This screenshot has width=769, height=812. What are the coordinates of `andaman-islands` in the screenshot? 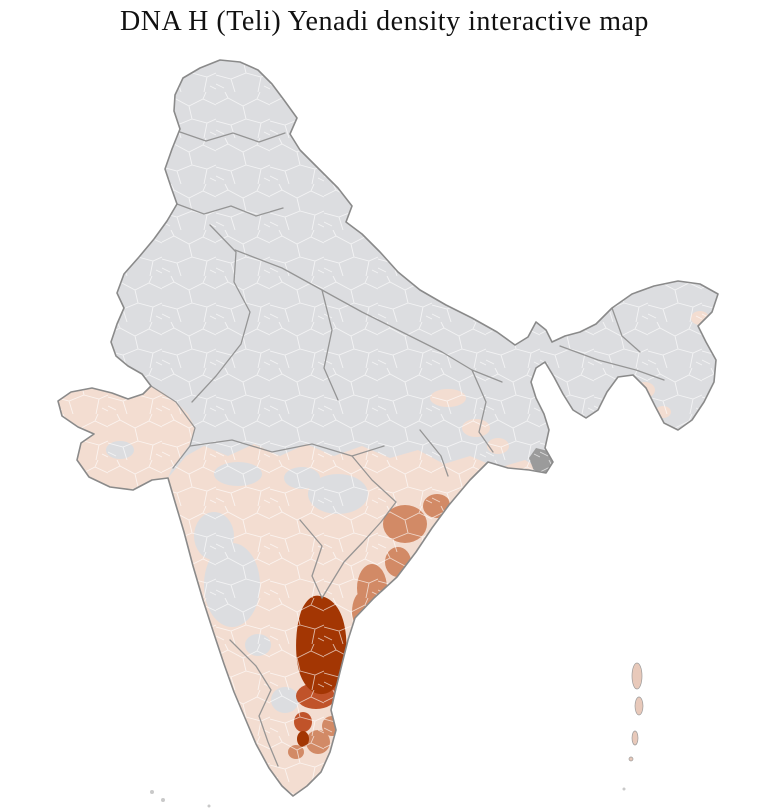 It's located at (636, 712).